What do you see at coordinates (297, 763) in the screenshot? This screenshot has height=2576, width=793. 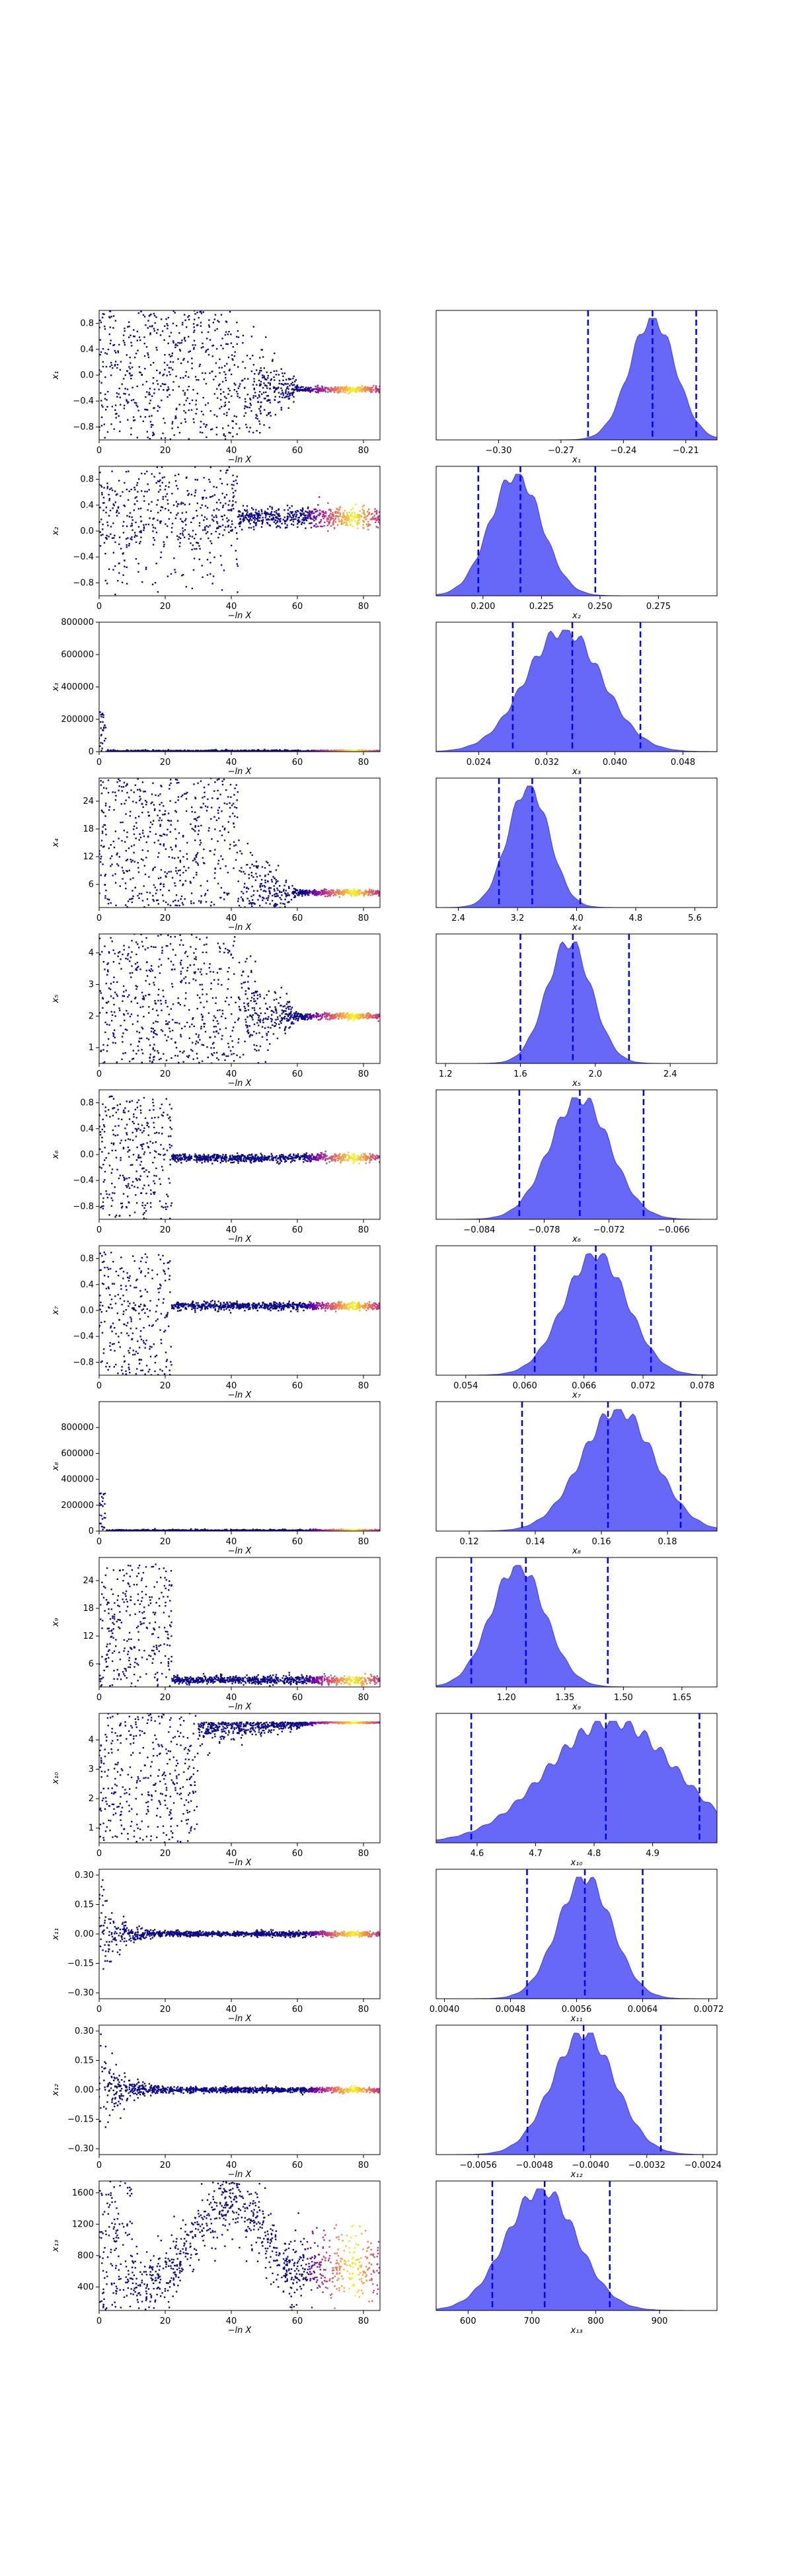 I see `x-tick-label: 60` at bounding box center [297, 763].